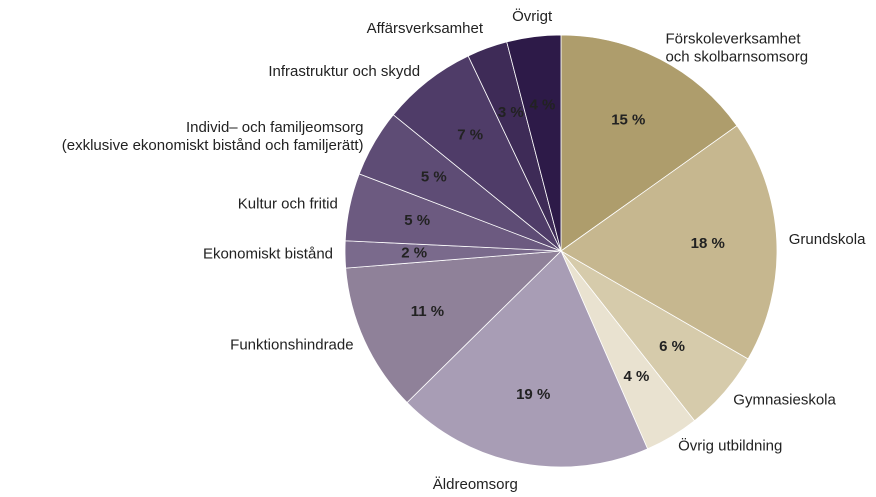  I want to click on category-label-line: Individ– och familjeomsorg, so click(275, 127).